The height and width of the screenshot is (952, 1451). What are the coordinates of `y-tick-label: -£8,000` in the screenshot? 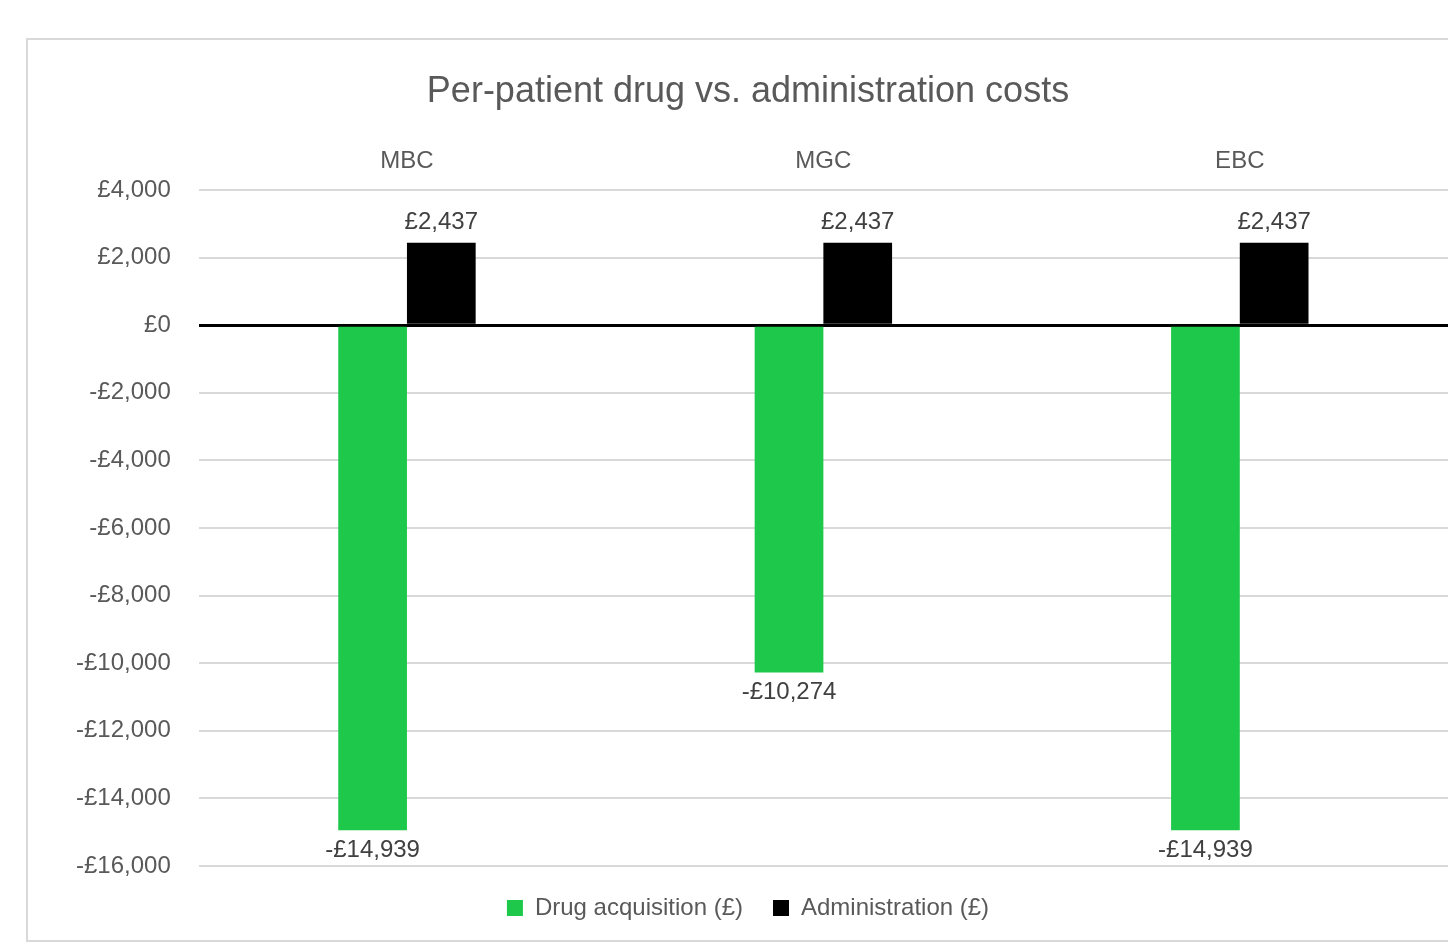 It's located at (130, 594).